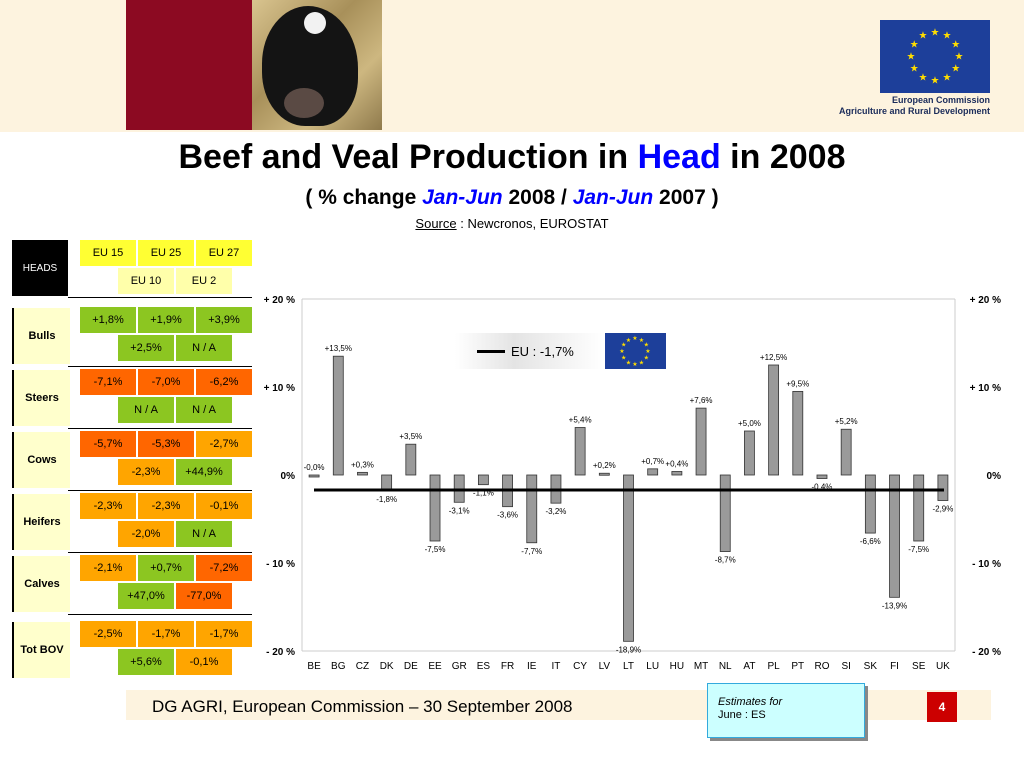  I want to click on page-subtitle: ( % change Jan-Jun 2008 / Jan-Jun 2007 ), so click(512, 198).